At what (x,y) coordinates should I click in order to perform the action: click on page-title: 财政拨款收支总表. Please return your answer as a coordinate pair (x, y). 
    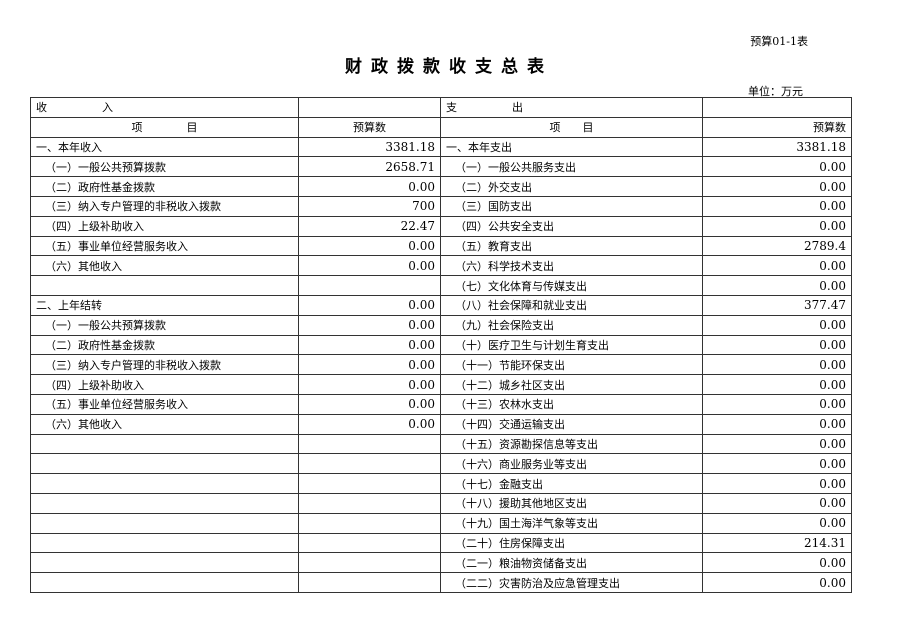
    Looking at the image, I should click on (449, 67).